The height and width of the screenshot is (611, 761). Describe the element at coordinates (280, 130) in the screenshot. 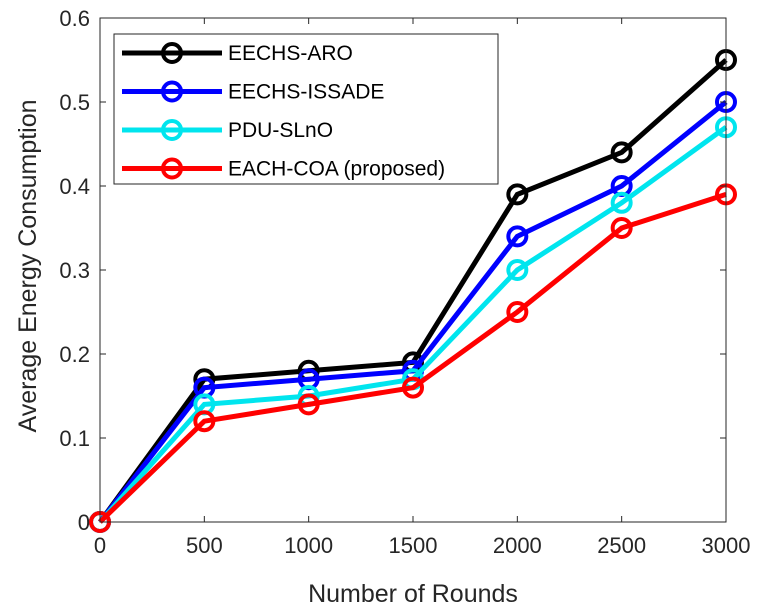

I see `legend-label-2: PDU-SLnO` at that location.